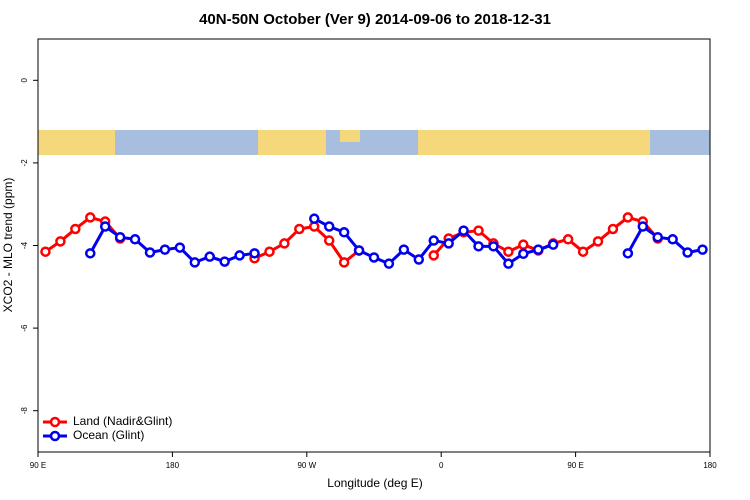 The height and width of the screenshot is (500, 750). Describe the element at coordinates (306, 465) in the screenshot. I see `x-tick-label: 90 W` at that location.